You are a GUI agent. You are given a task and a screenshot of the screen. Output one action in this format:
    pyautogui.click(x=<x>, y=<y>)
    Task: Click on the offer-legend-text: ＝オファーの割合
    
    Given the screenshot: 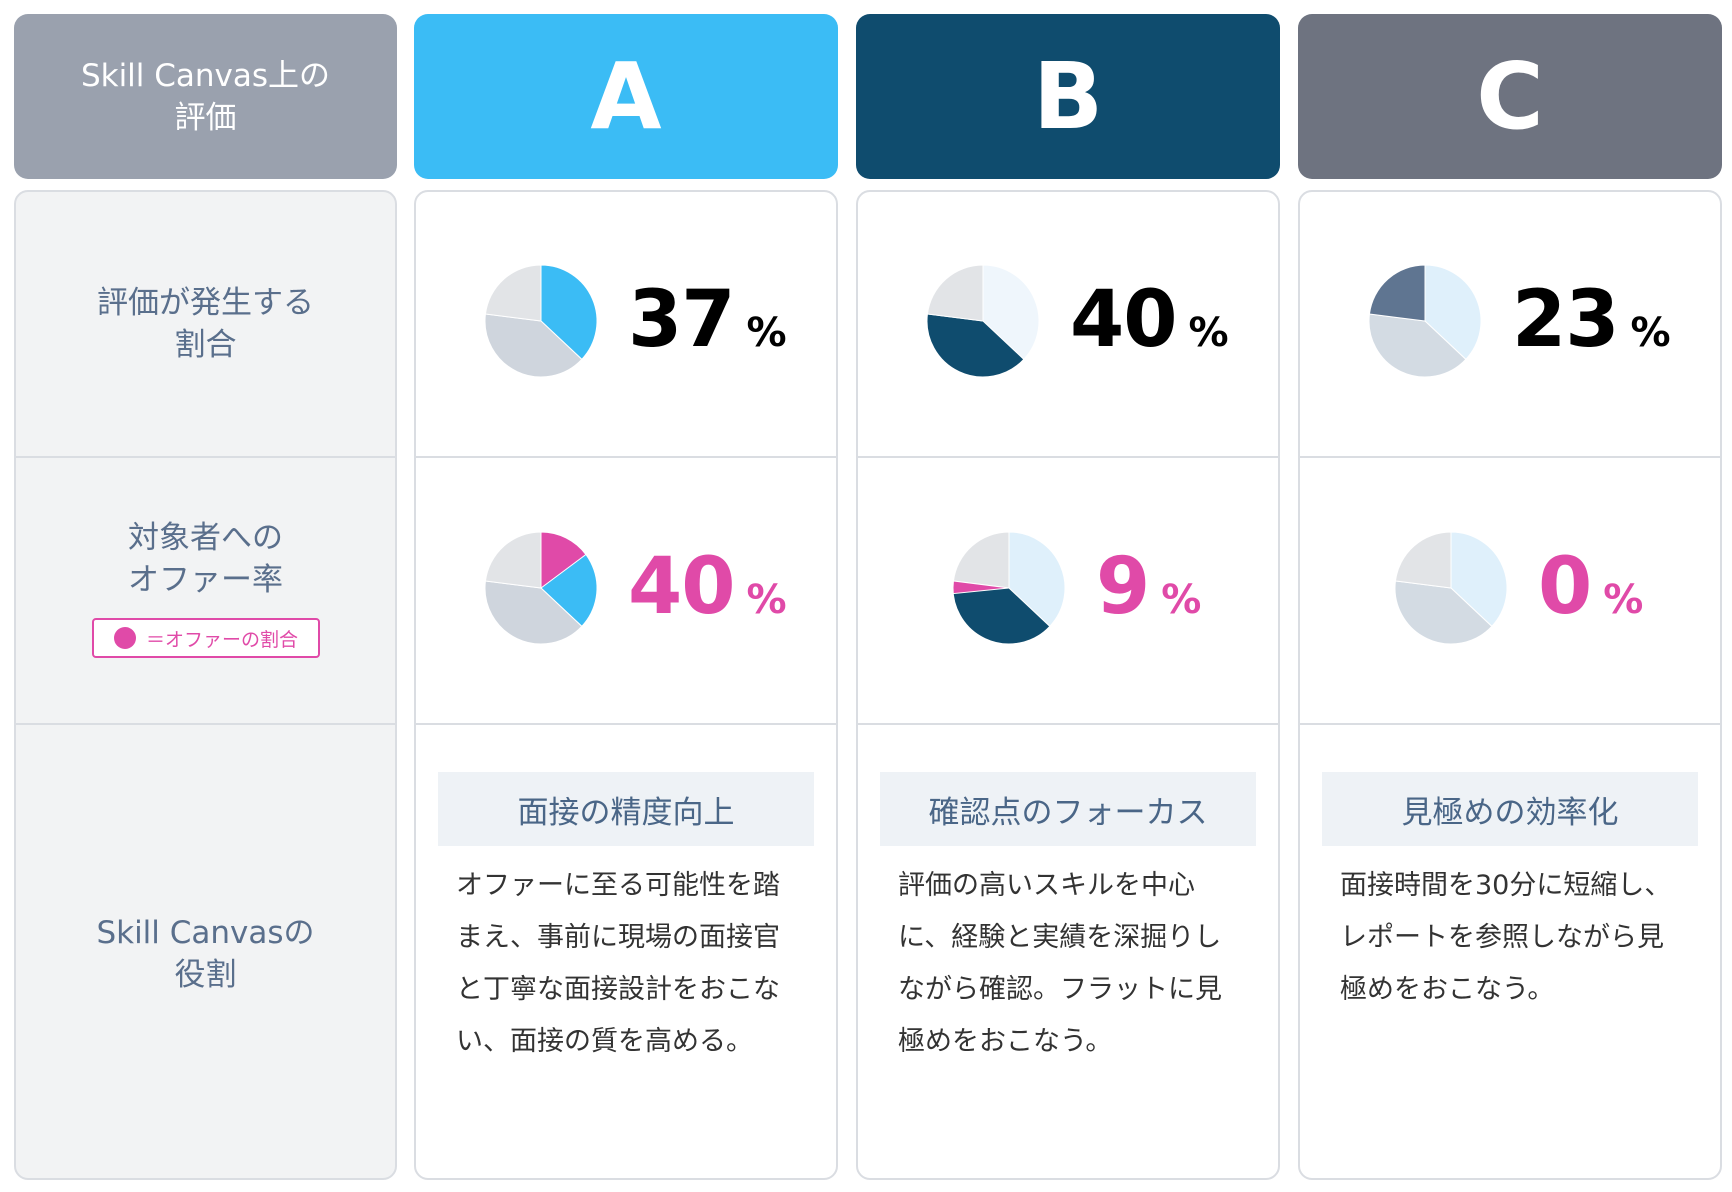 What is the action you would take?
    pyautogui.click(x=221, y=639)
    